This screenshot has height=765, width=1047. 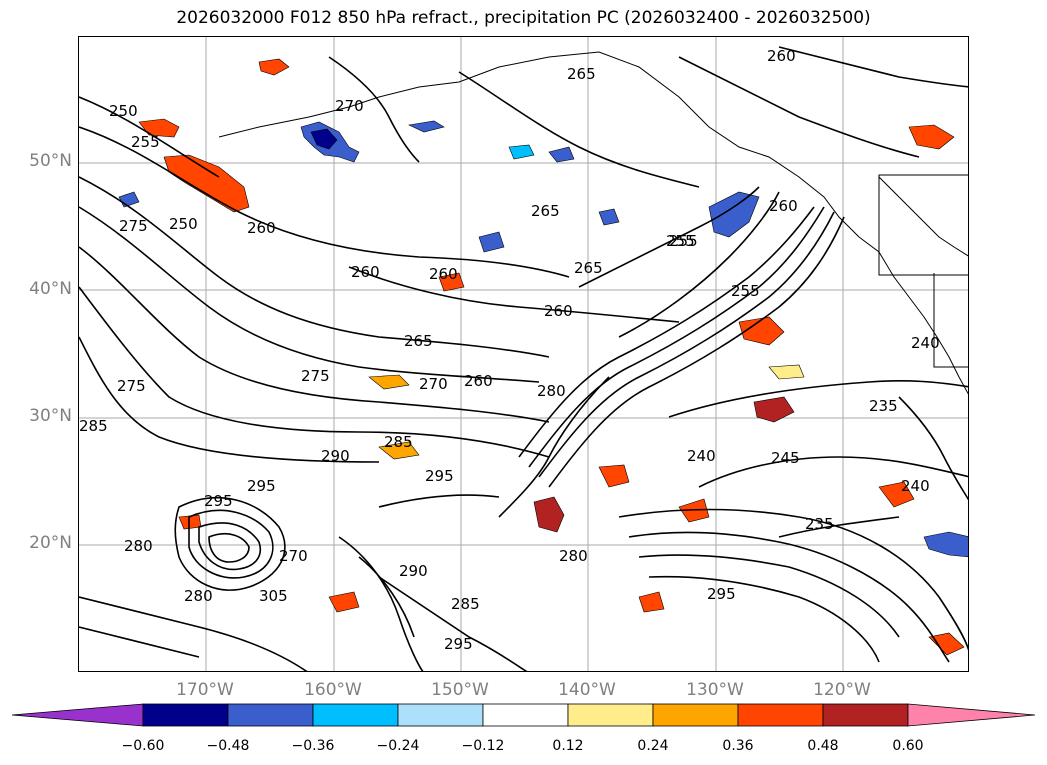 What do you see at coordinates (653, 746) in the screenshot?
I see `colorbar-tick-label: 0.24` at bounding box center [653, 746].